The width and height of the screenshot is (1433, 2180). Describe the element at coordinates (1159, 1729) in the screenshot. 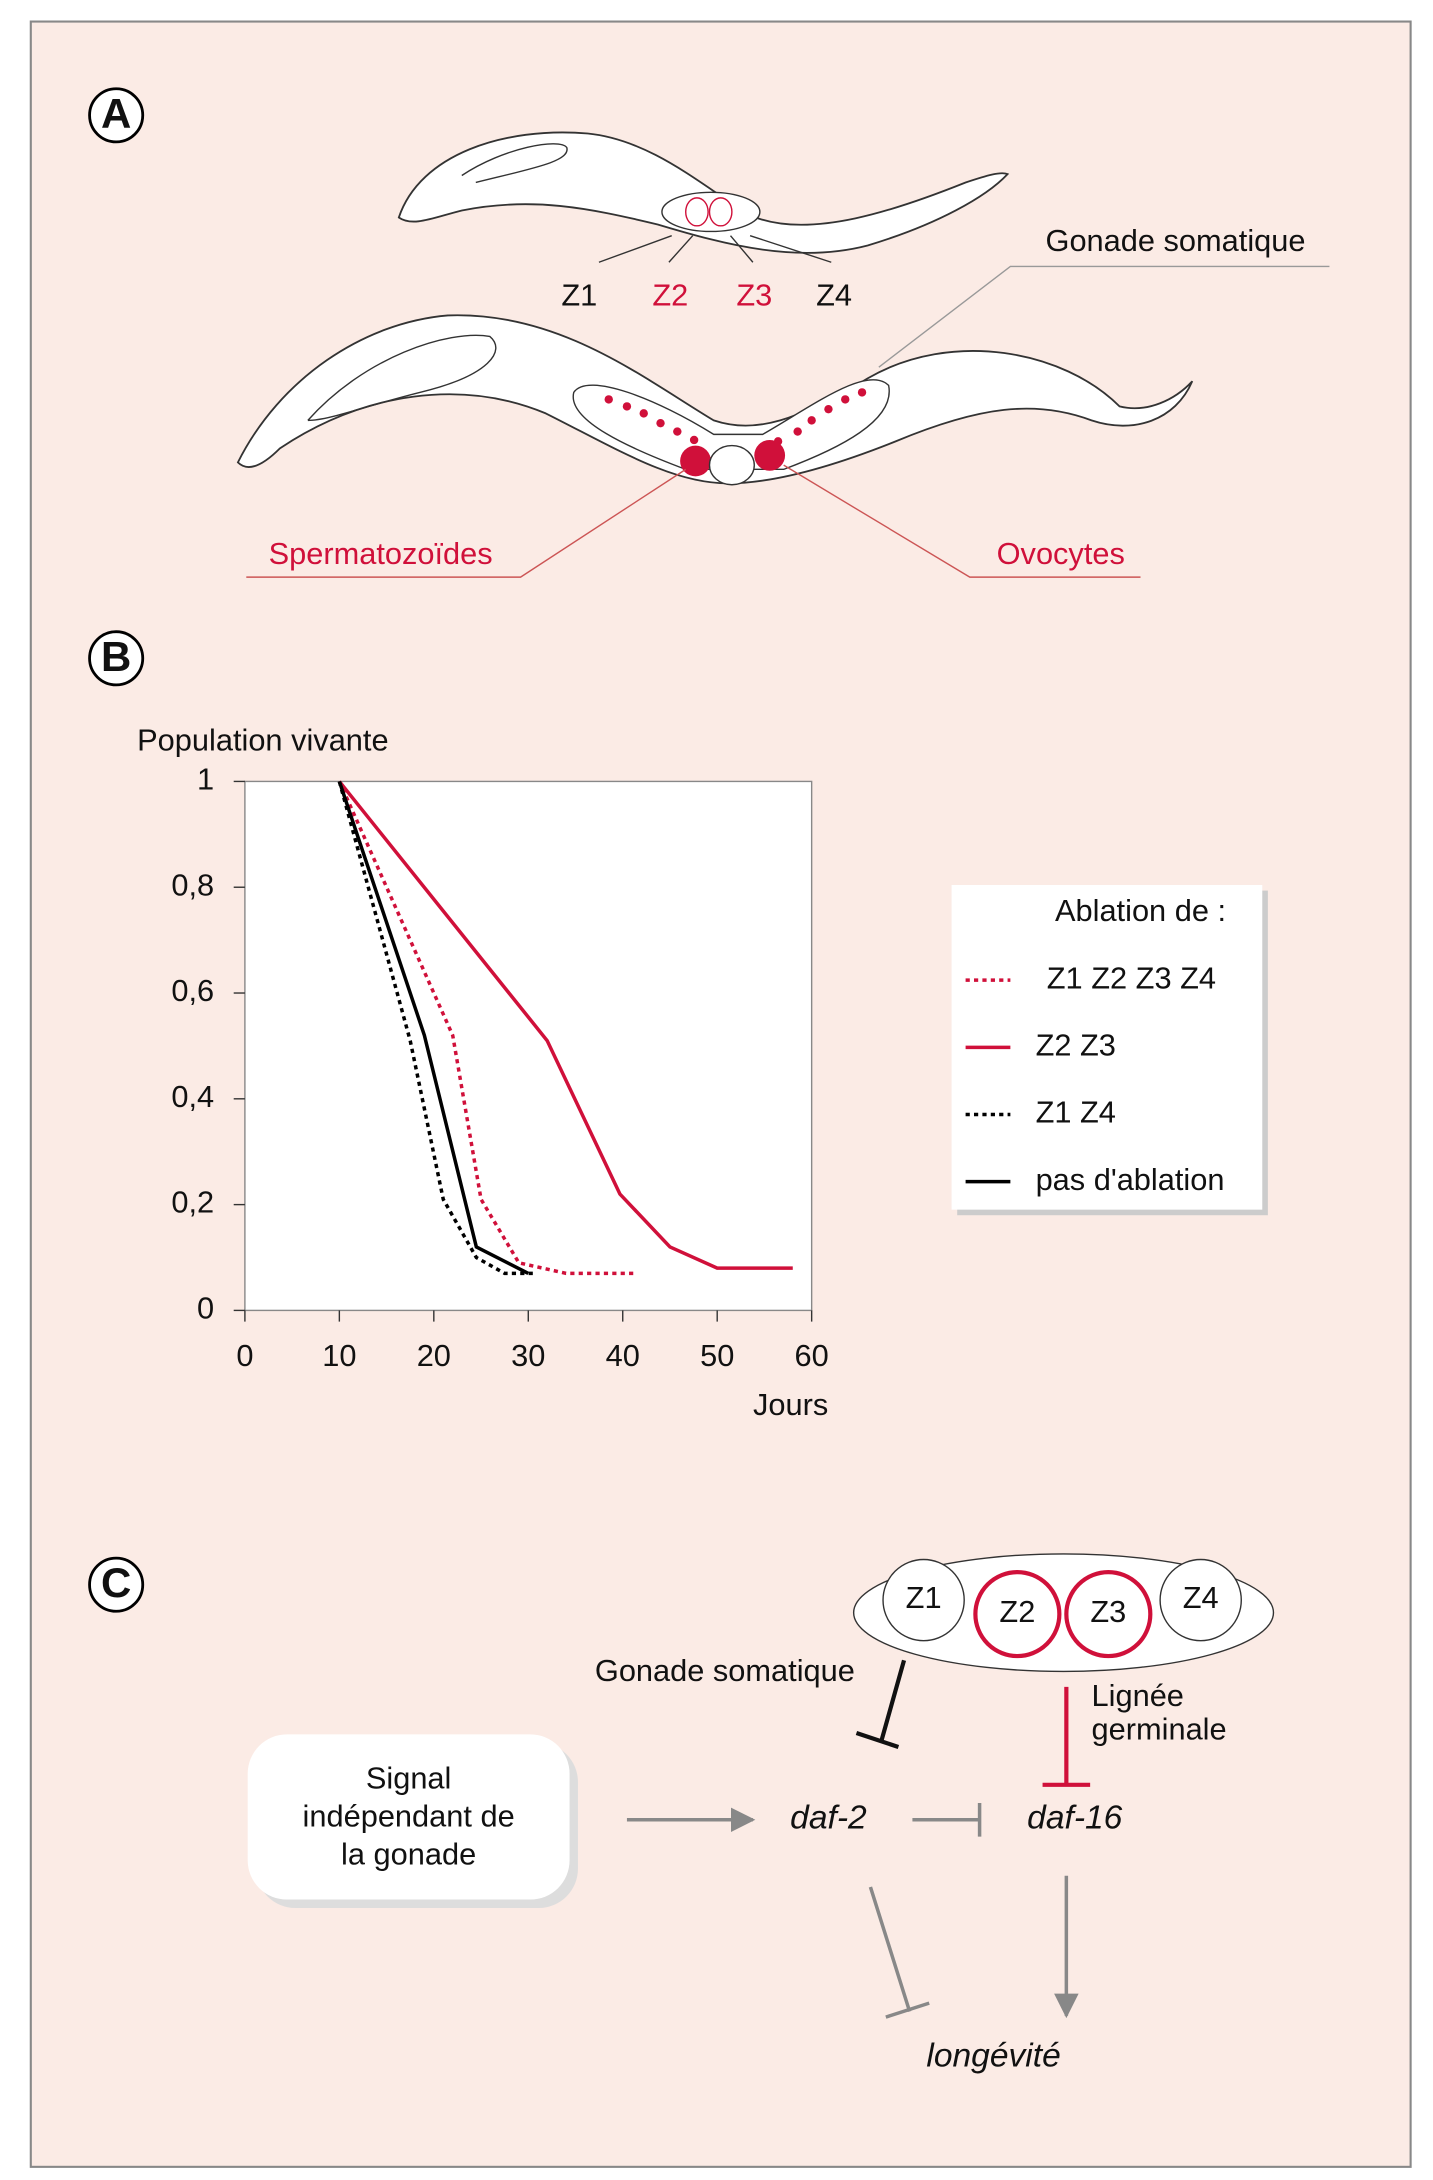

I see `annotation: germinale` at that location.